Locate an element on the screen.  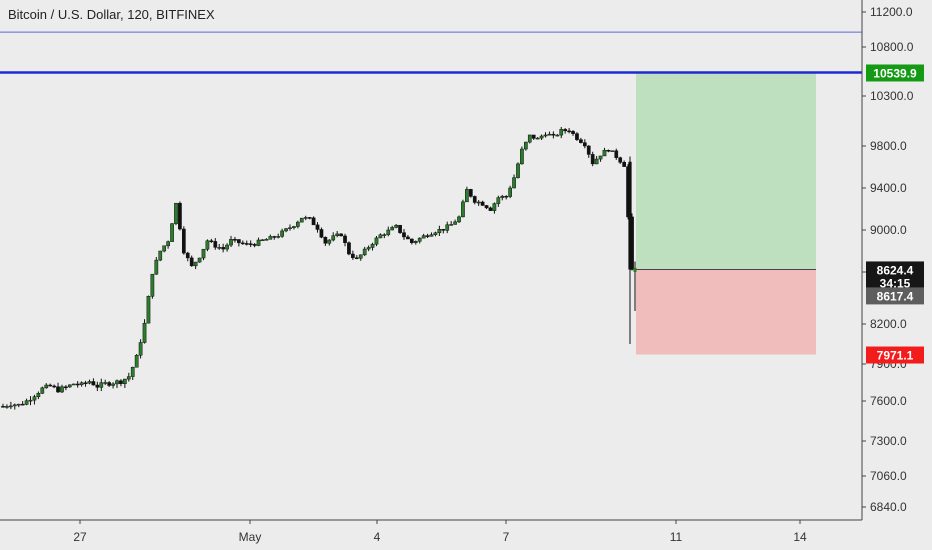
x-tick-label: 14 is located at coordinates (800, 537).